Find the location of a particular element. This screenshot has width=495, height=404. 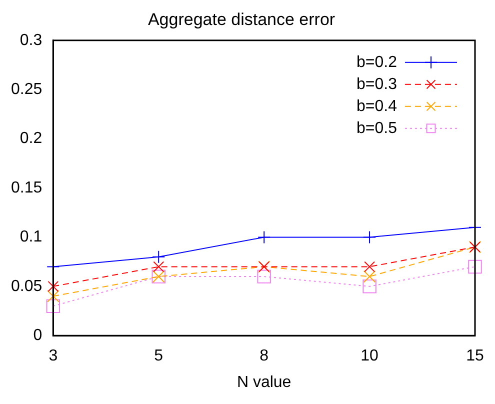

y-tick-label: 0.05 is located at coordinates (26, 286).